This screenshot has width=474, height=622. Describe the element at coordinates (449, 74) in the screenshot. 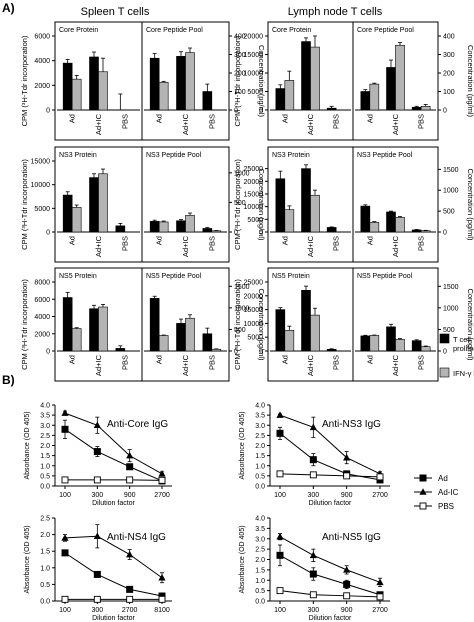

I see `y2-tick-label: 200` at that location.